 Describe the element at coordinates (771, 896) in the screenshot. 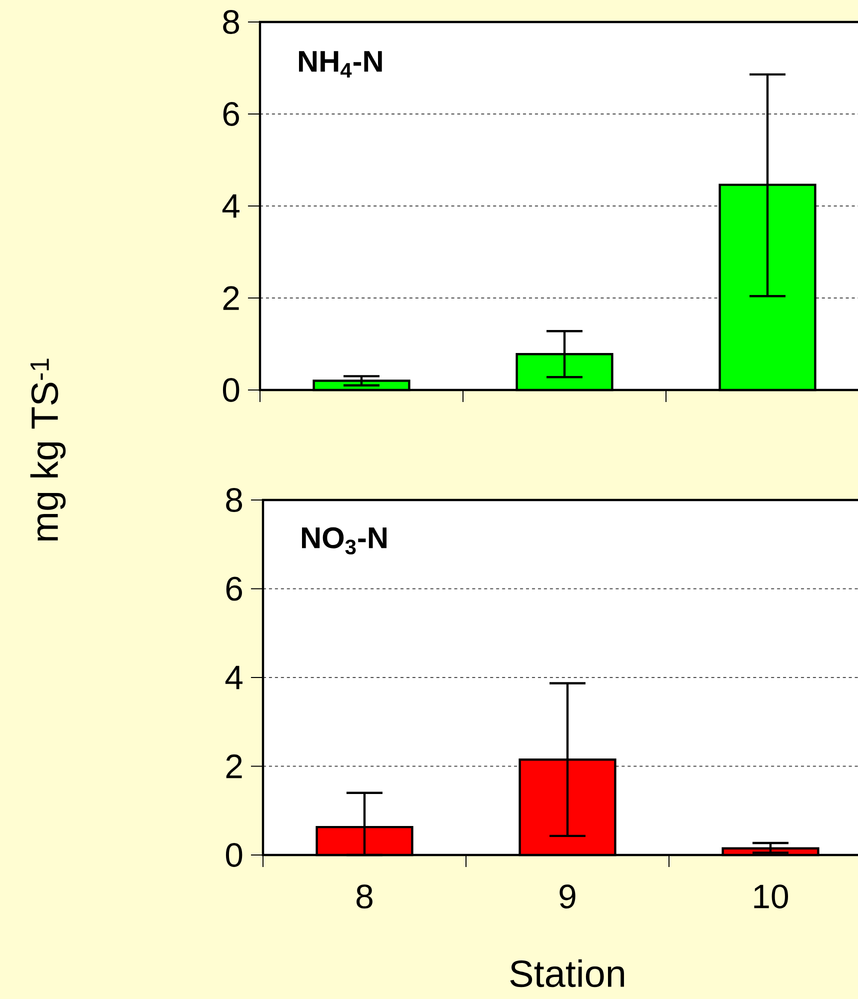

I see `x-tick-label: 10` at that location.